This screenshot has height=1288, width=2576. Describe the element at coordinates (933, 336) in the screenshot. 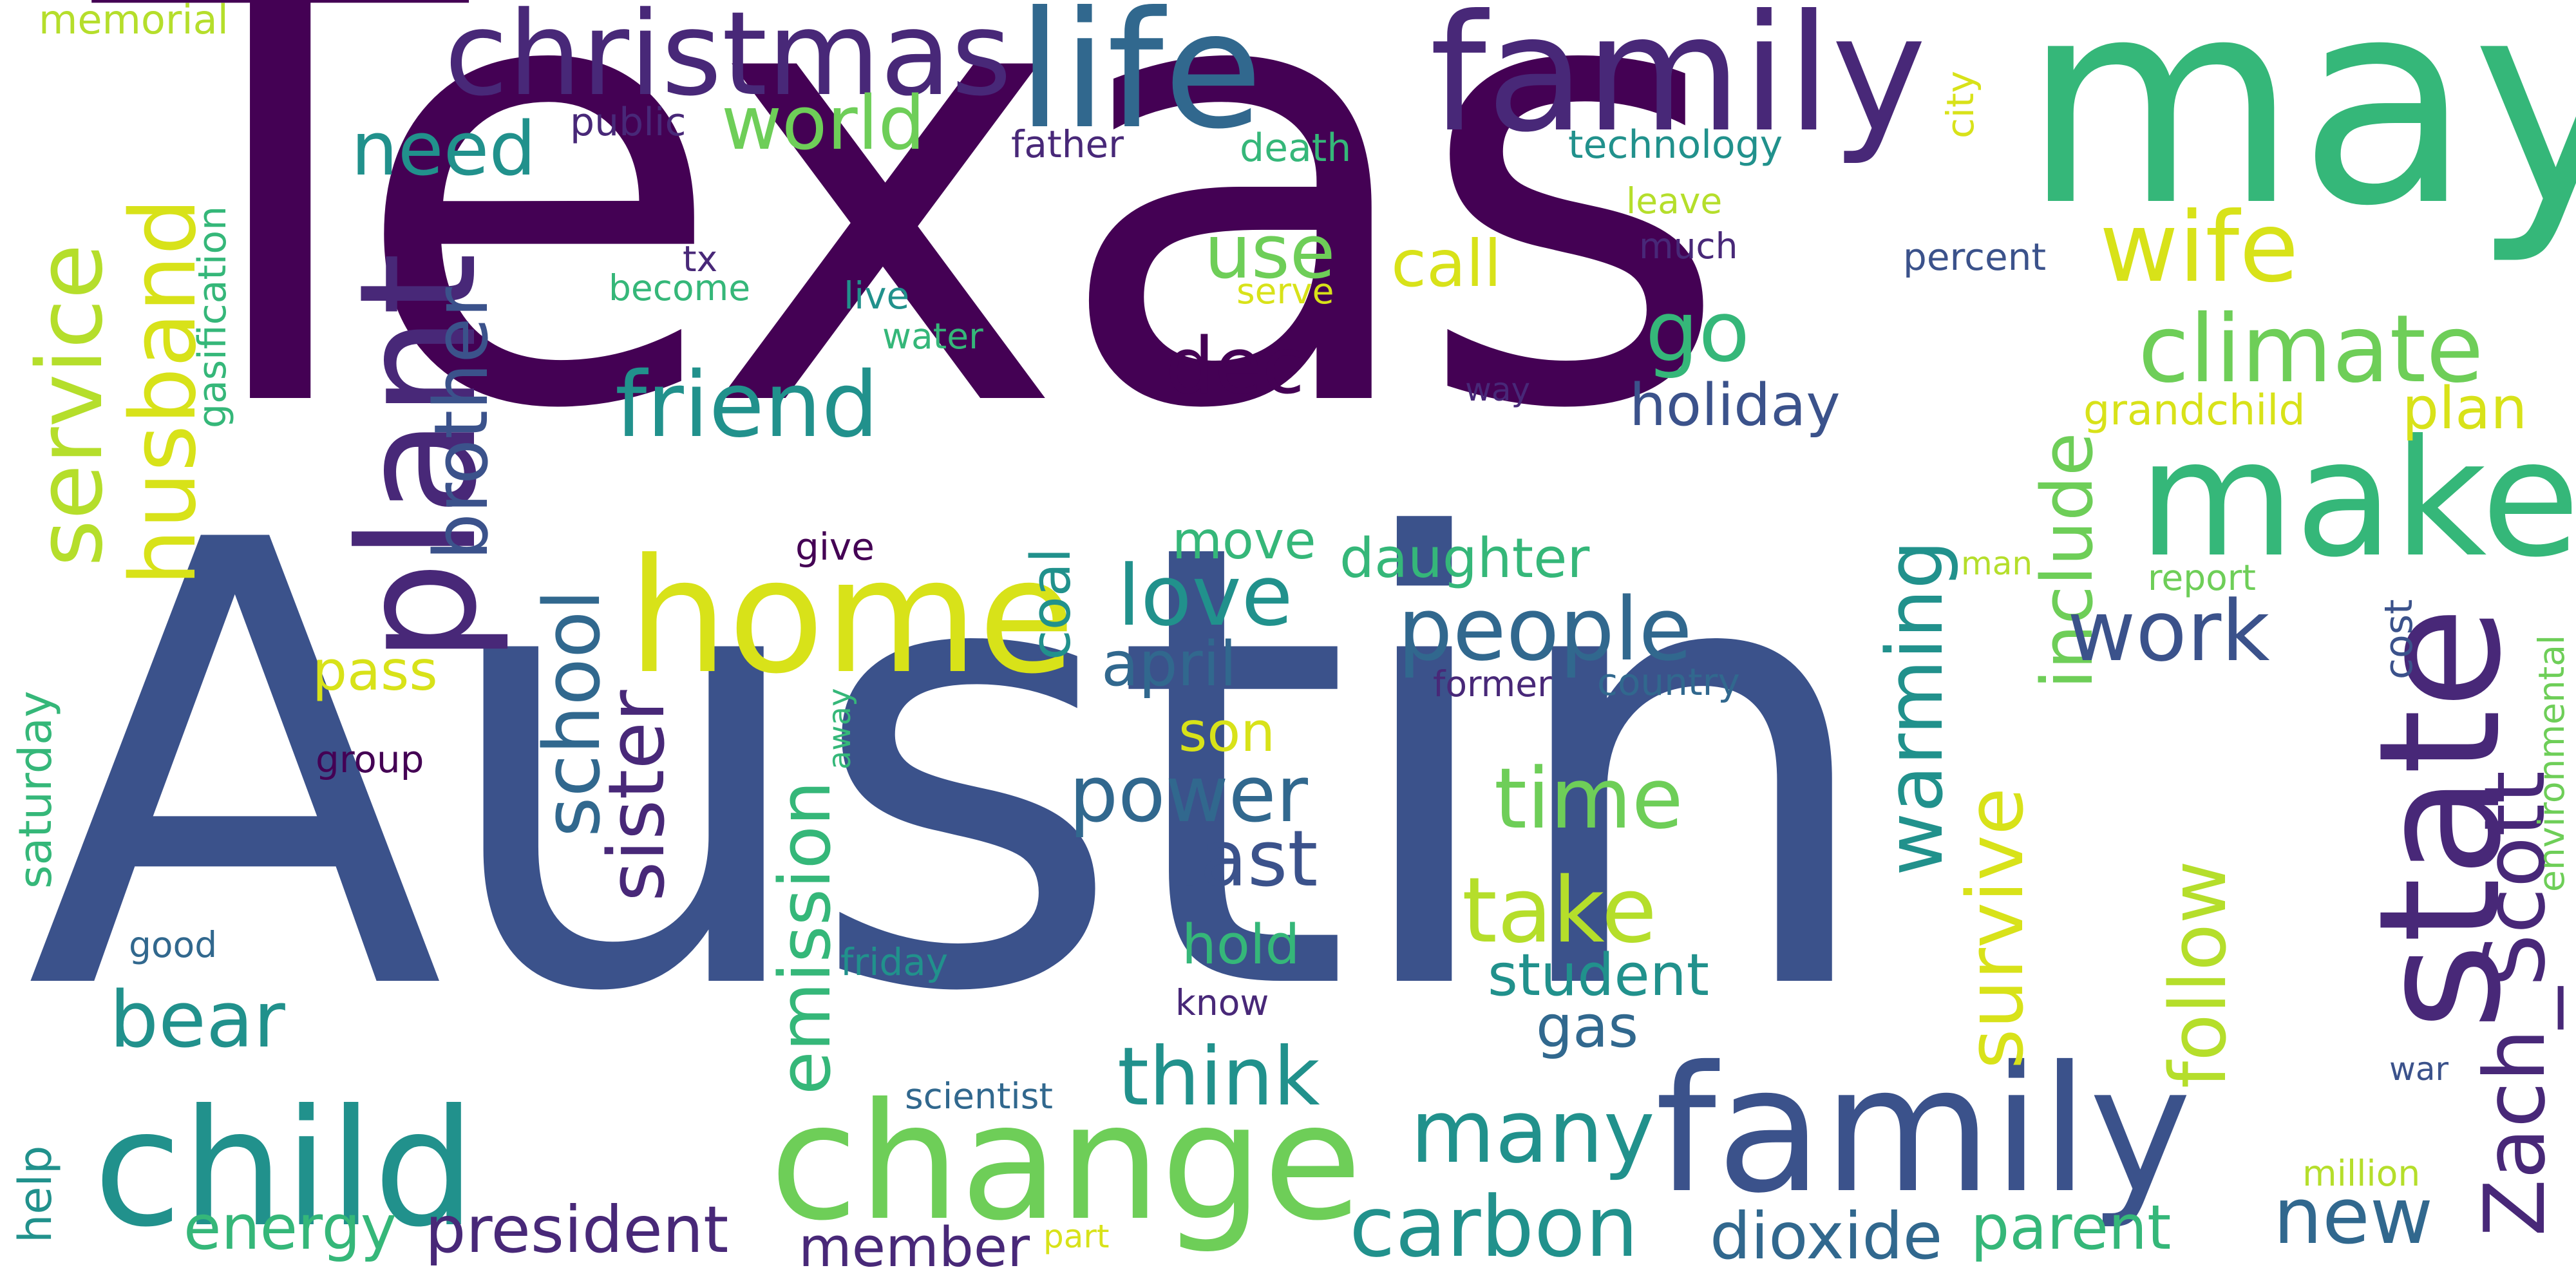

I see `word-water: water` at that location.